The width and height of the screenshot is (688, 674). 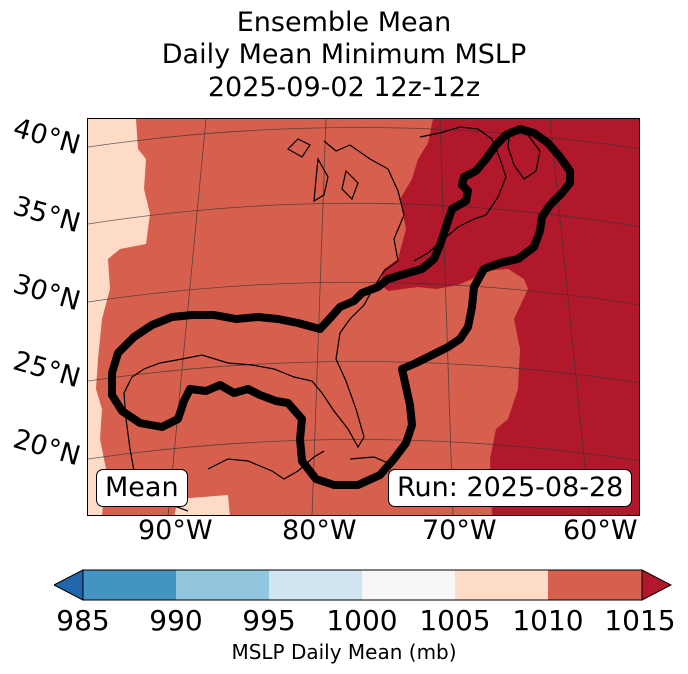 What do you see at coordinates (344, 22) in the screenshot?
I see `title-line-1: Ensemble Mean` at bounding box center [344, 22].